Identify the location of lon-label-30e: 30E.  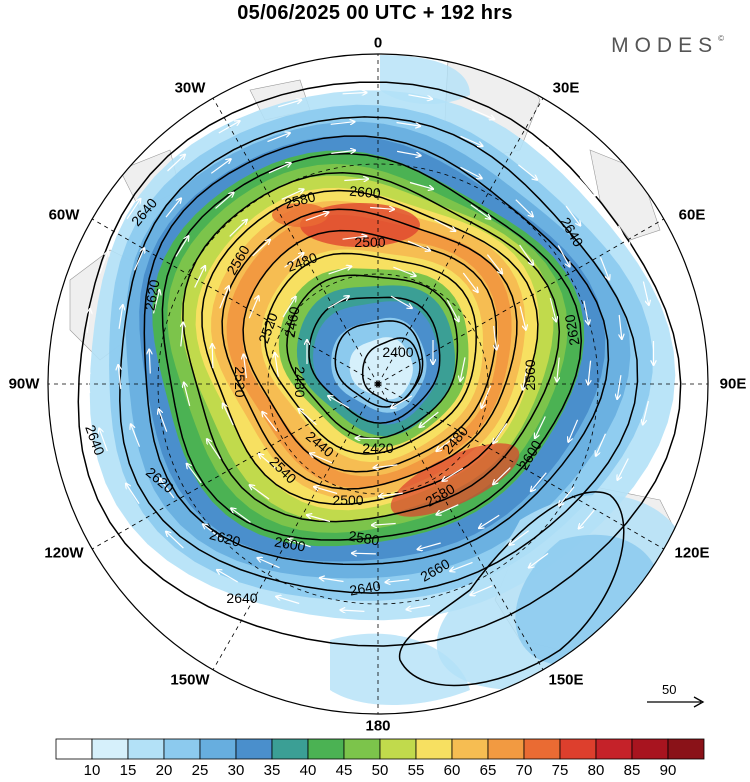
(566, 88).